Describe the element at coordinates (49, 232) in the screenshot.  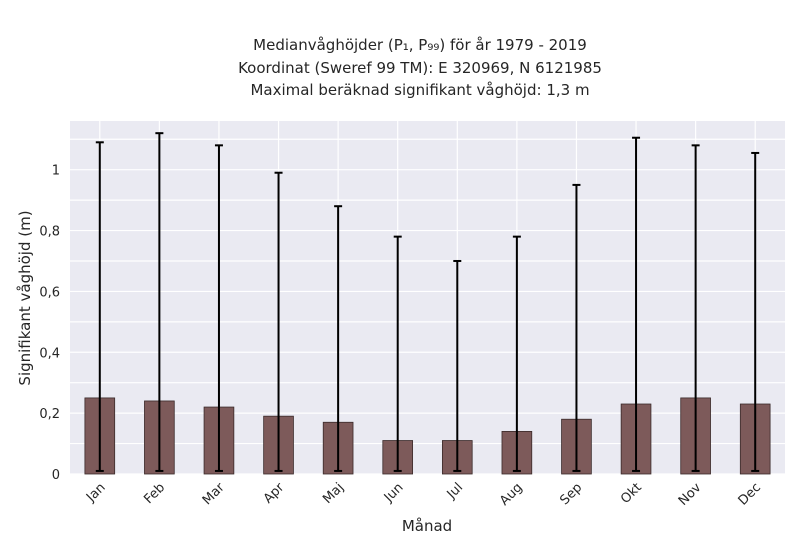
I see `y-tick-label: 0,8` at that location.